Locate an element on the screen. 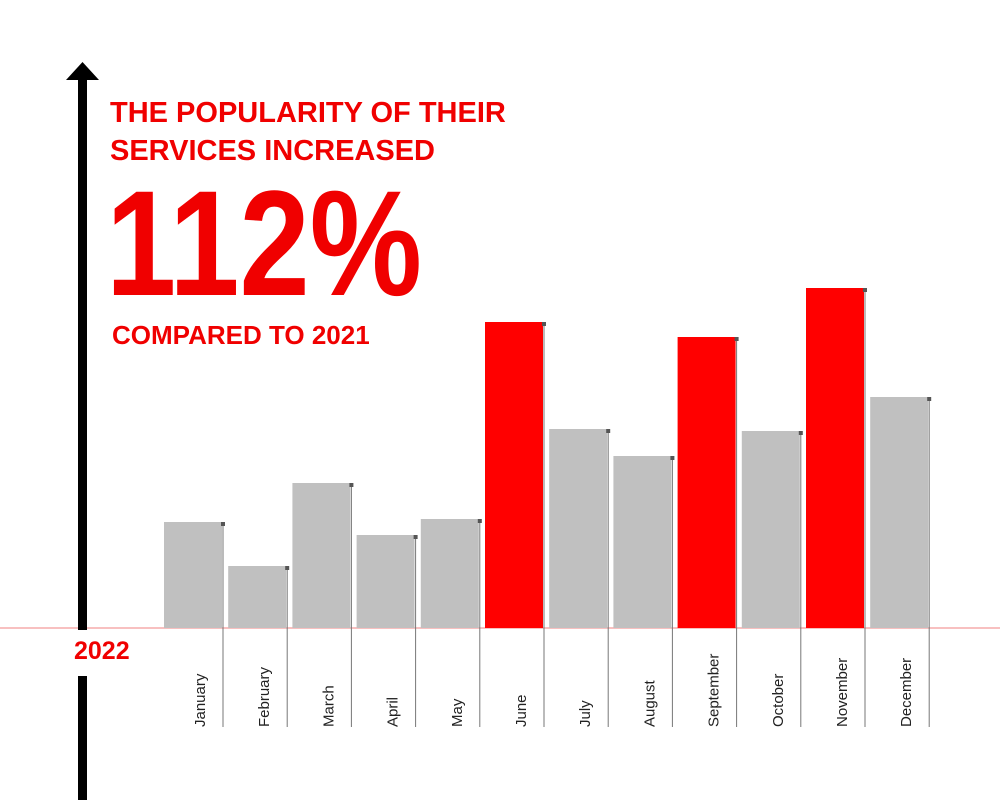 The height and width of the screenshot is (800, 1000). x-tick-label: March is located at coordinates (328, 706).